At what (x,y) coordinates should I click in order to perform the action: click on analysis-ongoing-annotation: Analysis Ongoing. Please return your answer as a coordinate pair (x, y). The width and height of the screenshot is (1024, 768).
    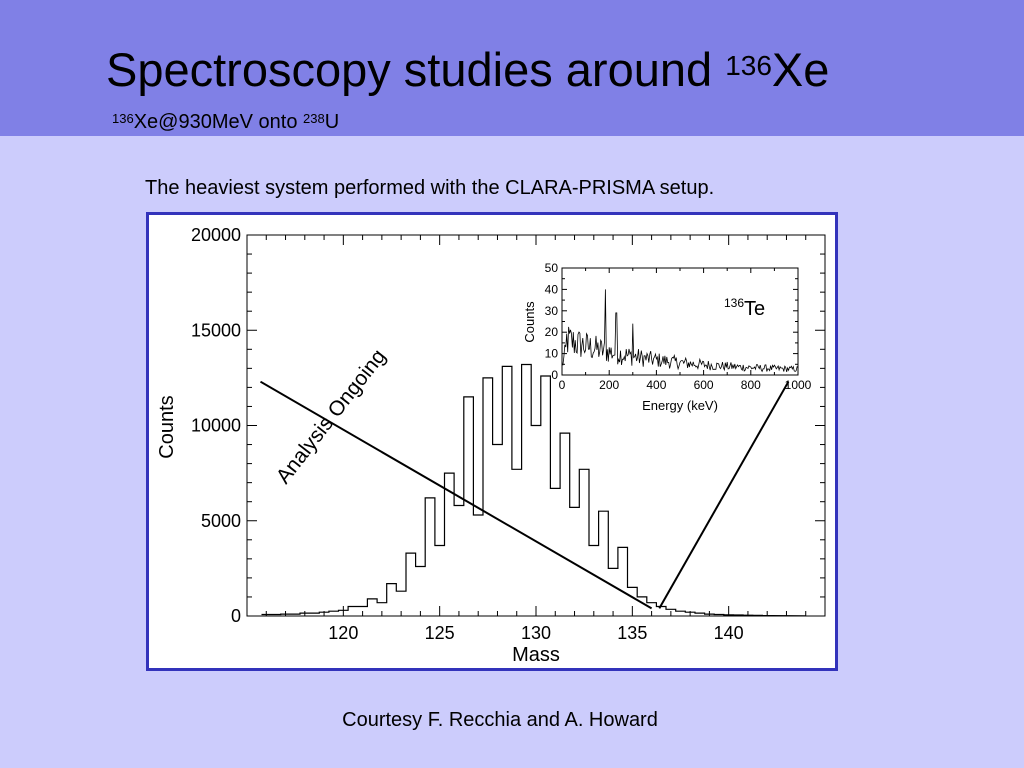
    Looking at the image, I should click on (331, 416).